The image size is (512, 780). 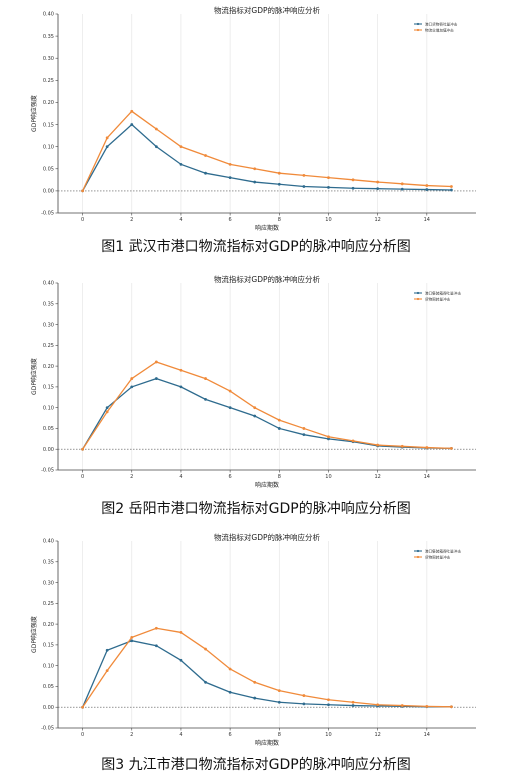 What do you see at coordinates (34, 376) in the screenshot?
I see `chart-2-ylabel: GDP响应强度` at bounding box center [34, 376].